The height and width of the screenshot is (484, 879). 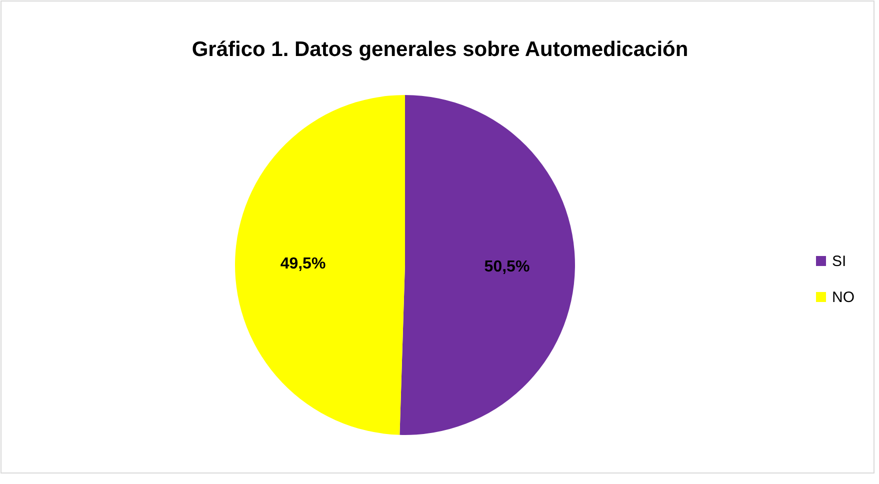 What do you see at coordinates (843, 297) in the screenshot?
I see `legend-label: NO` at bounding box center [843, 297].